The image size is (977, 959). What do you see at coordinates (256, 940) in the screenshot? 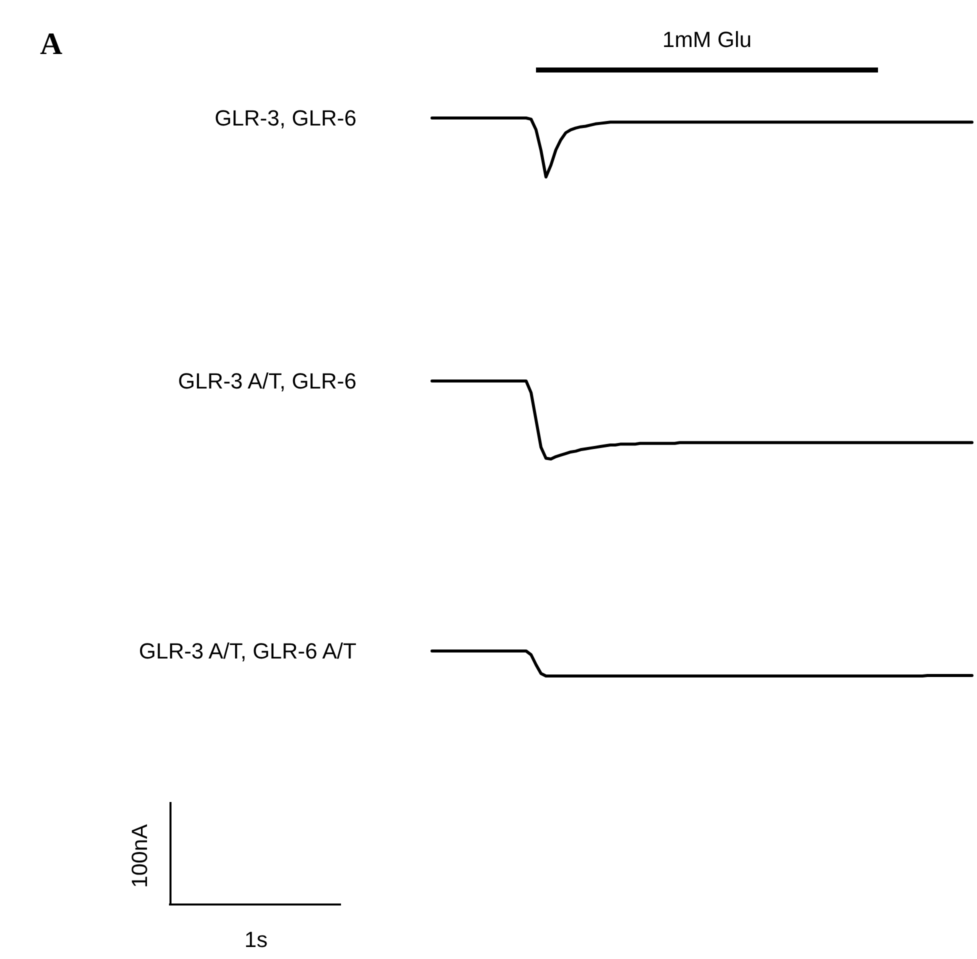
I see `text: 1s` at bounding box center [256, 940].